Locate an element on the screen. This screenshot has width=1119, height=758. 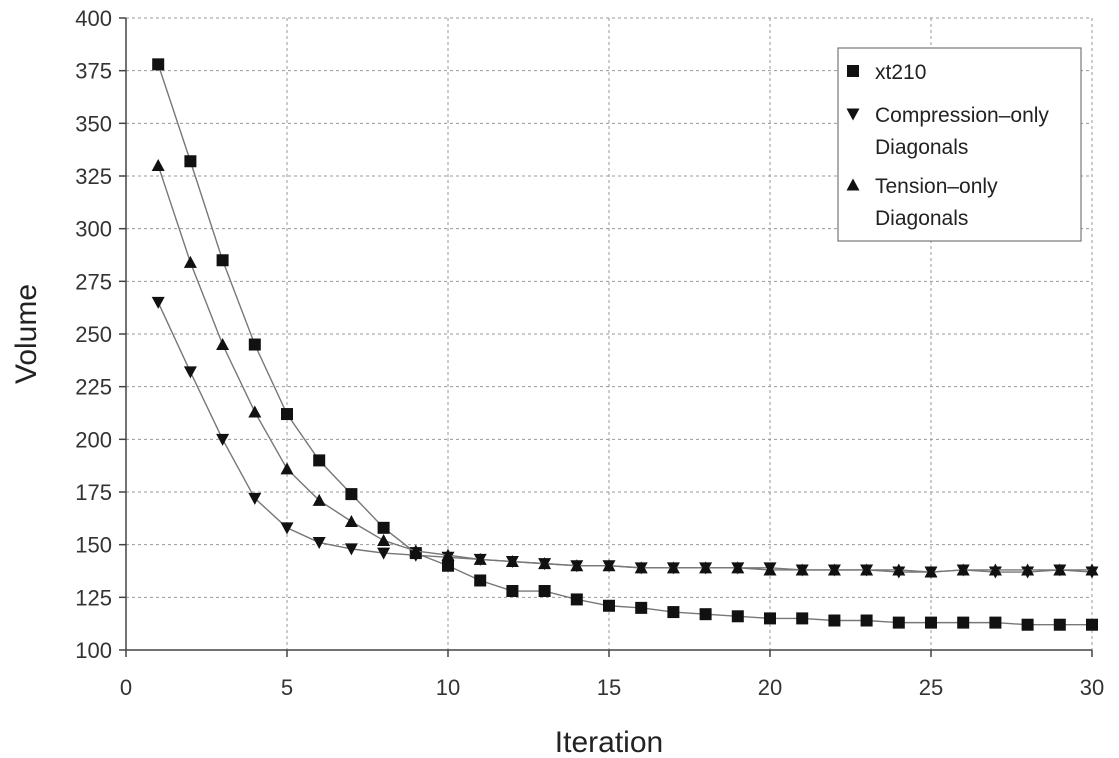
y-tick-label: 200 is located at coordinates (93, 439).